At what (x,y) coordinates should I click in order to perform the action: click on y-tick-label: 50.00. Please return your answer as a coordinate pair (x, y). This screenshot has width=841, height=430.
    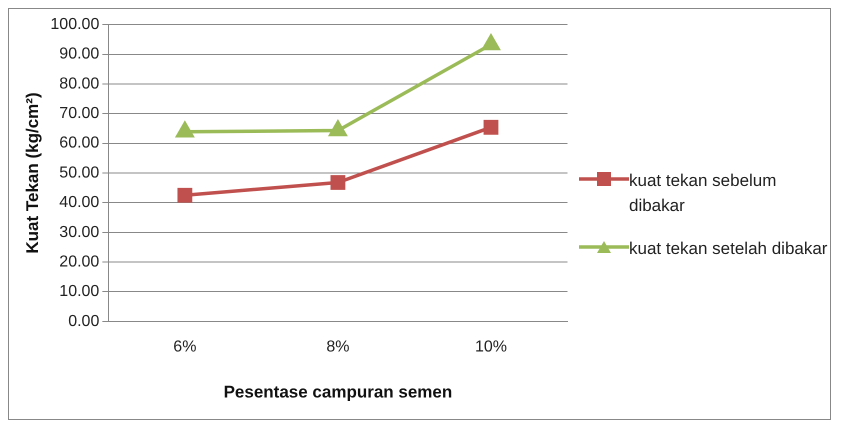
    Looking at the image, I should click on (79, 172).